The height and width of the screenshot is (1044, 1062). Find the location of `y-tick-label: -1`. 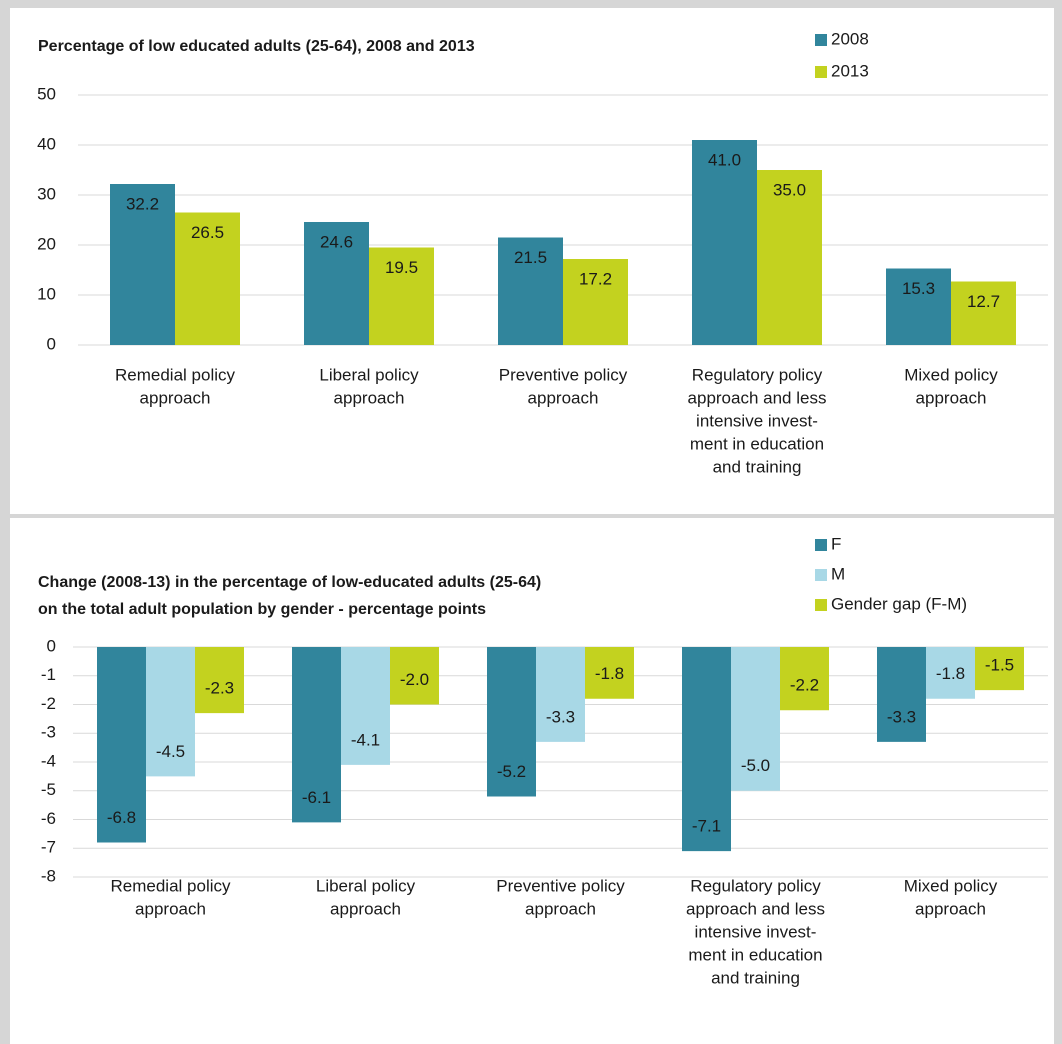

y-tick-label: -1 is located at coordinates (48, 674).